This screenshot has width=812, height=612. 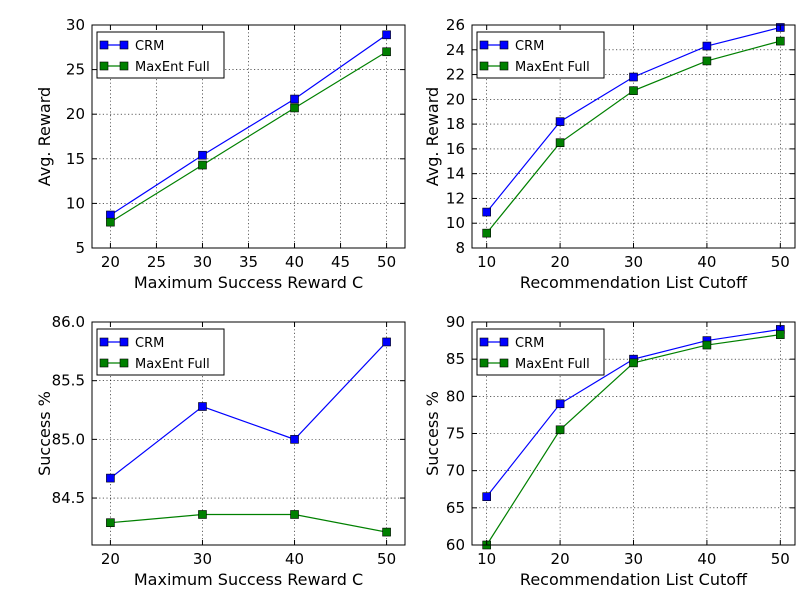 What do you see at coordinates (75, 25) in the screenshot?
I see `y-tick-label: 30` at bounding box center [75, 25].